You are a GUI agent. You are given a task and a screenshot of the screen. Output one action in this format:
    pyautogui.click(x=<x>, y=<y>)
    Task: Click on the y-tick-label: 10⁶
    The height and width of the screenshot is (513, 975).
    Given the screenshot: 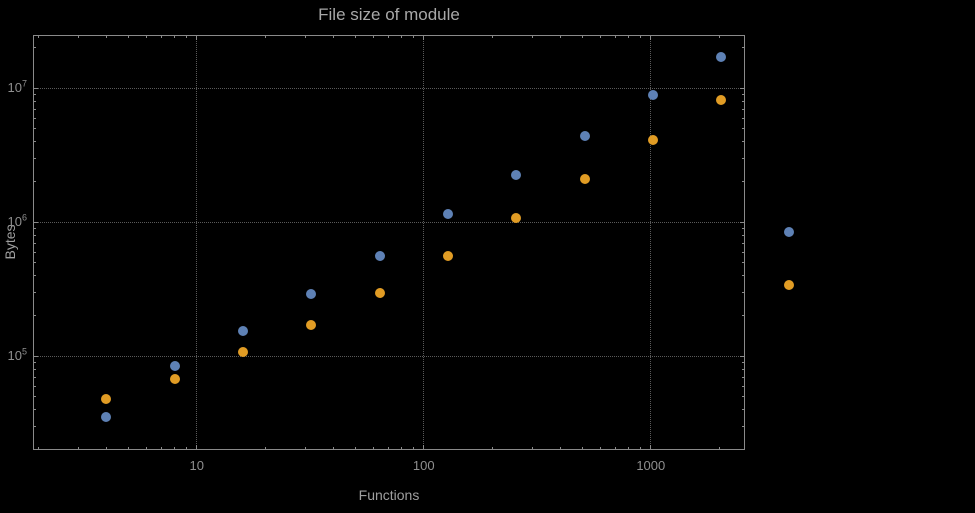 What is the action you would take?
    pyautogui.click(x=17, y=221)
    